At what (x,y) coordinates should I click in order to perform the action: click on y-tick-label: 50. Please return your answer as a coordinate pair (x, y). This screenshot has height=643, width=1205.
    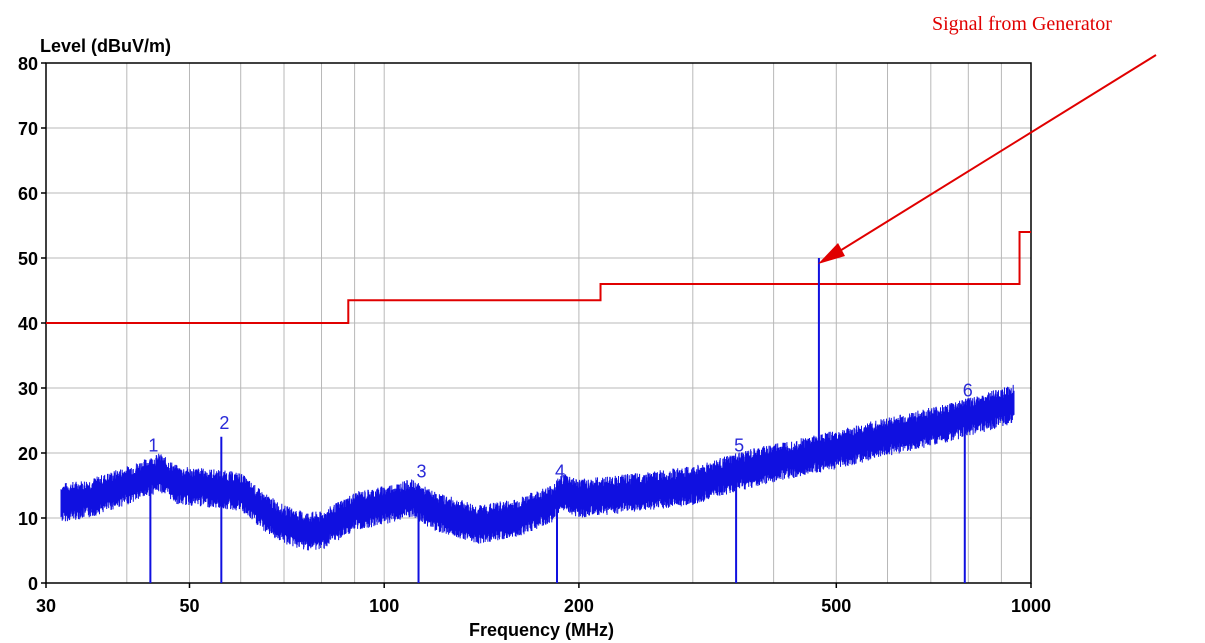
    Looking at the image, I should click on (28, 259).